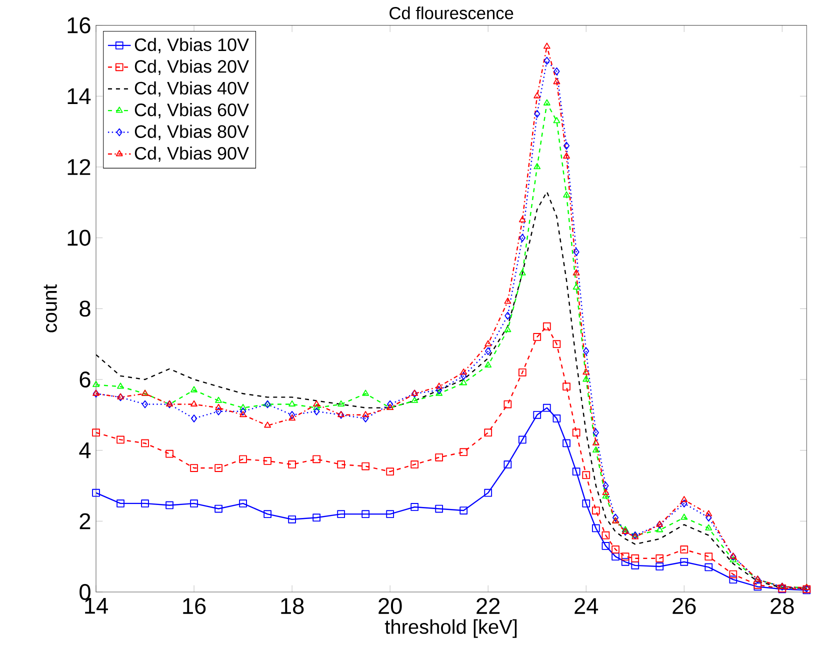 The width and height of the screenshot is (815, 660). What do you see at coordinates (292, 606) in the screenshot?
I see `x-tick-label: 18` at bounding box center [292, 606].